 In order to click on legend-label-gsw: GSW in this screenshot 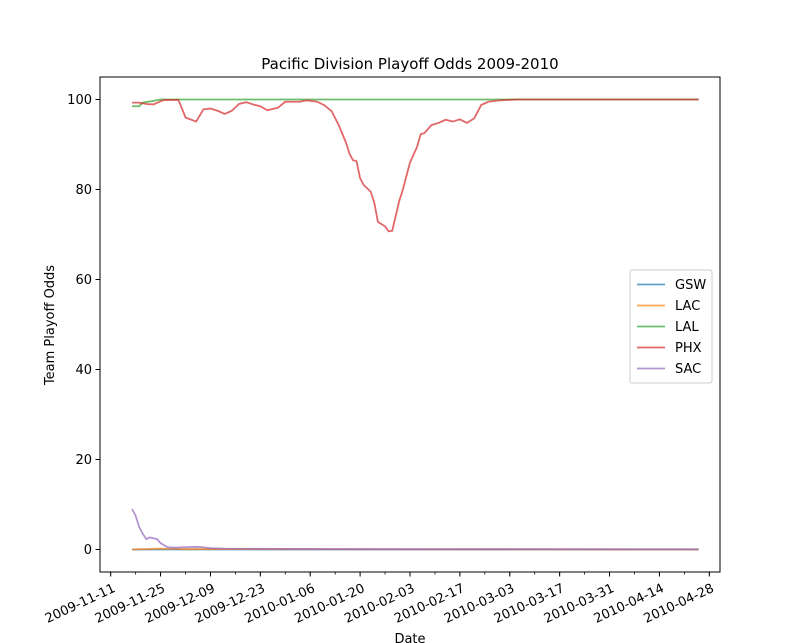, I will do `click(690, 285)`.